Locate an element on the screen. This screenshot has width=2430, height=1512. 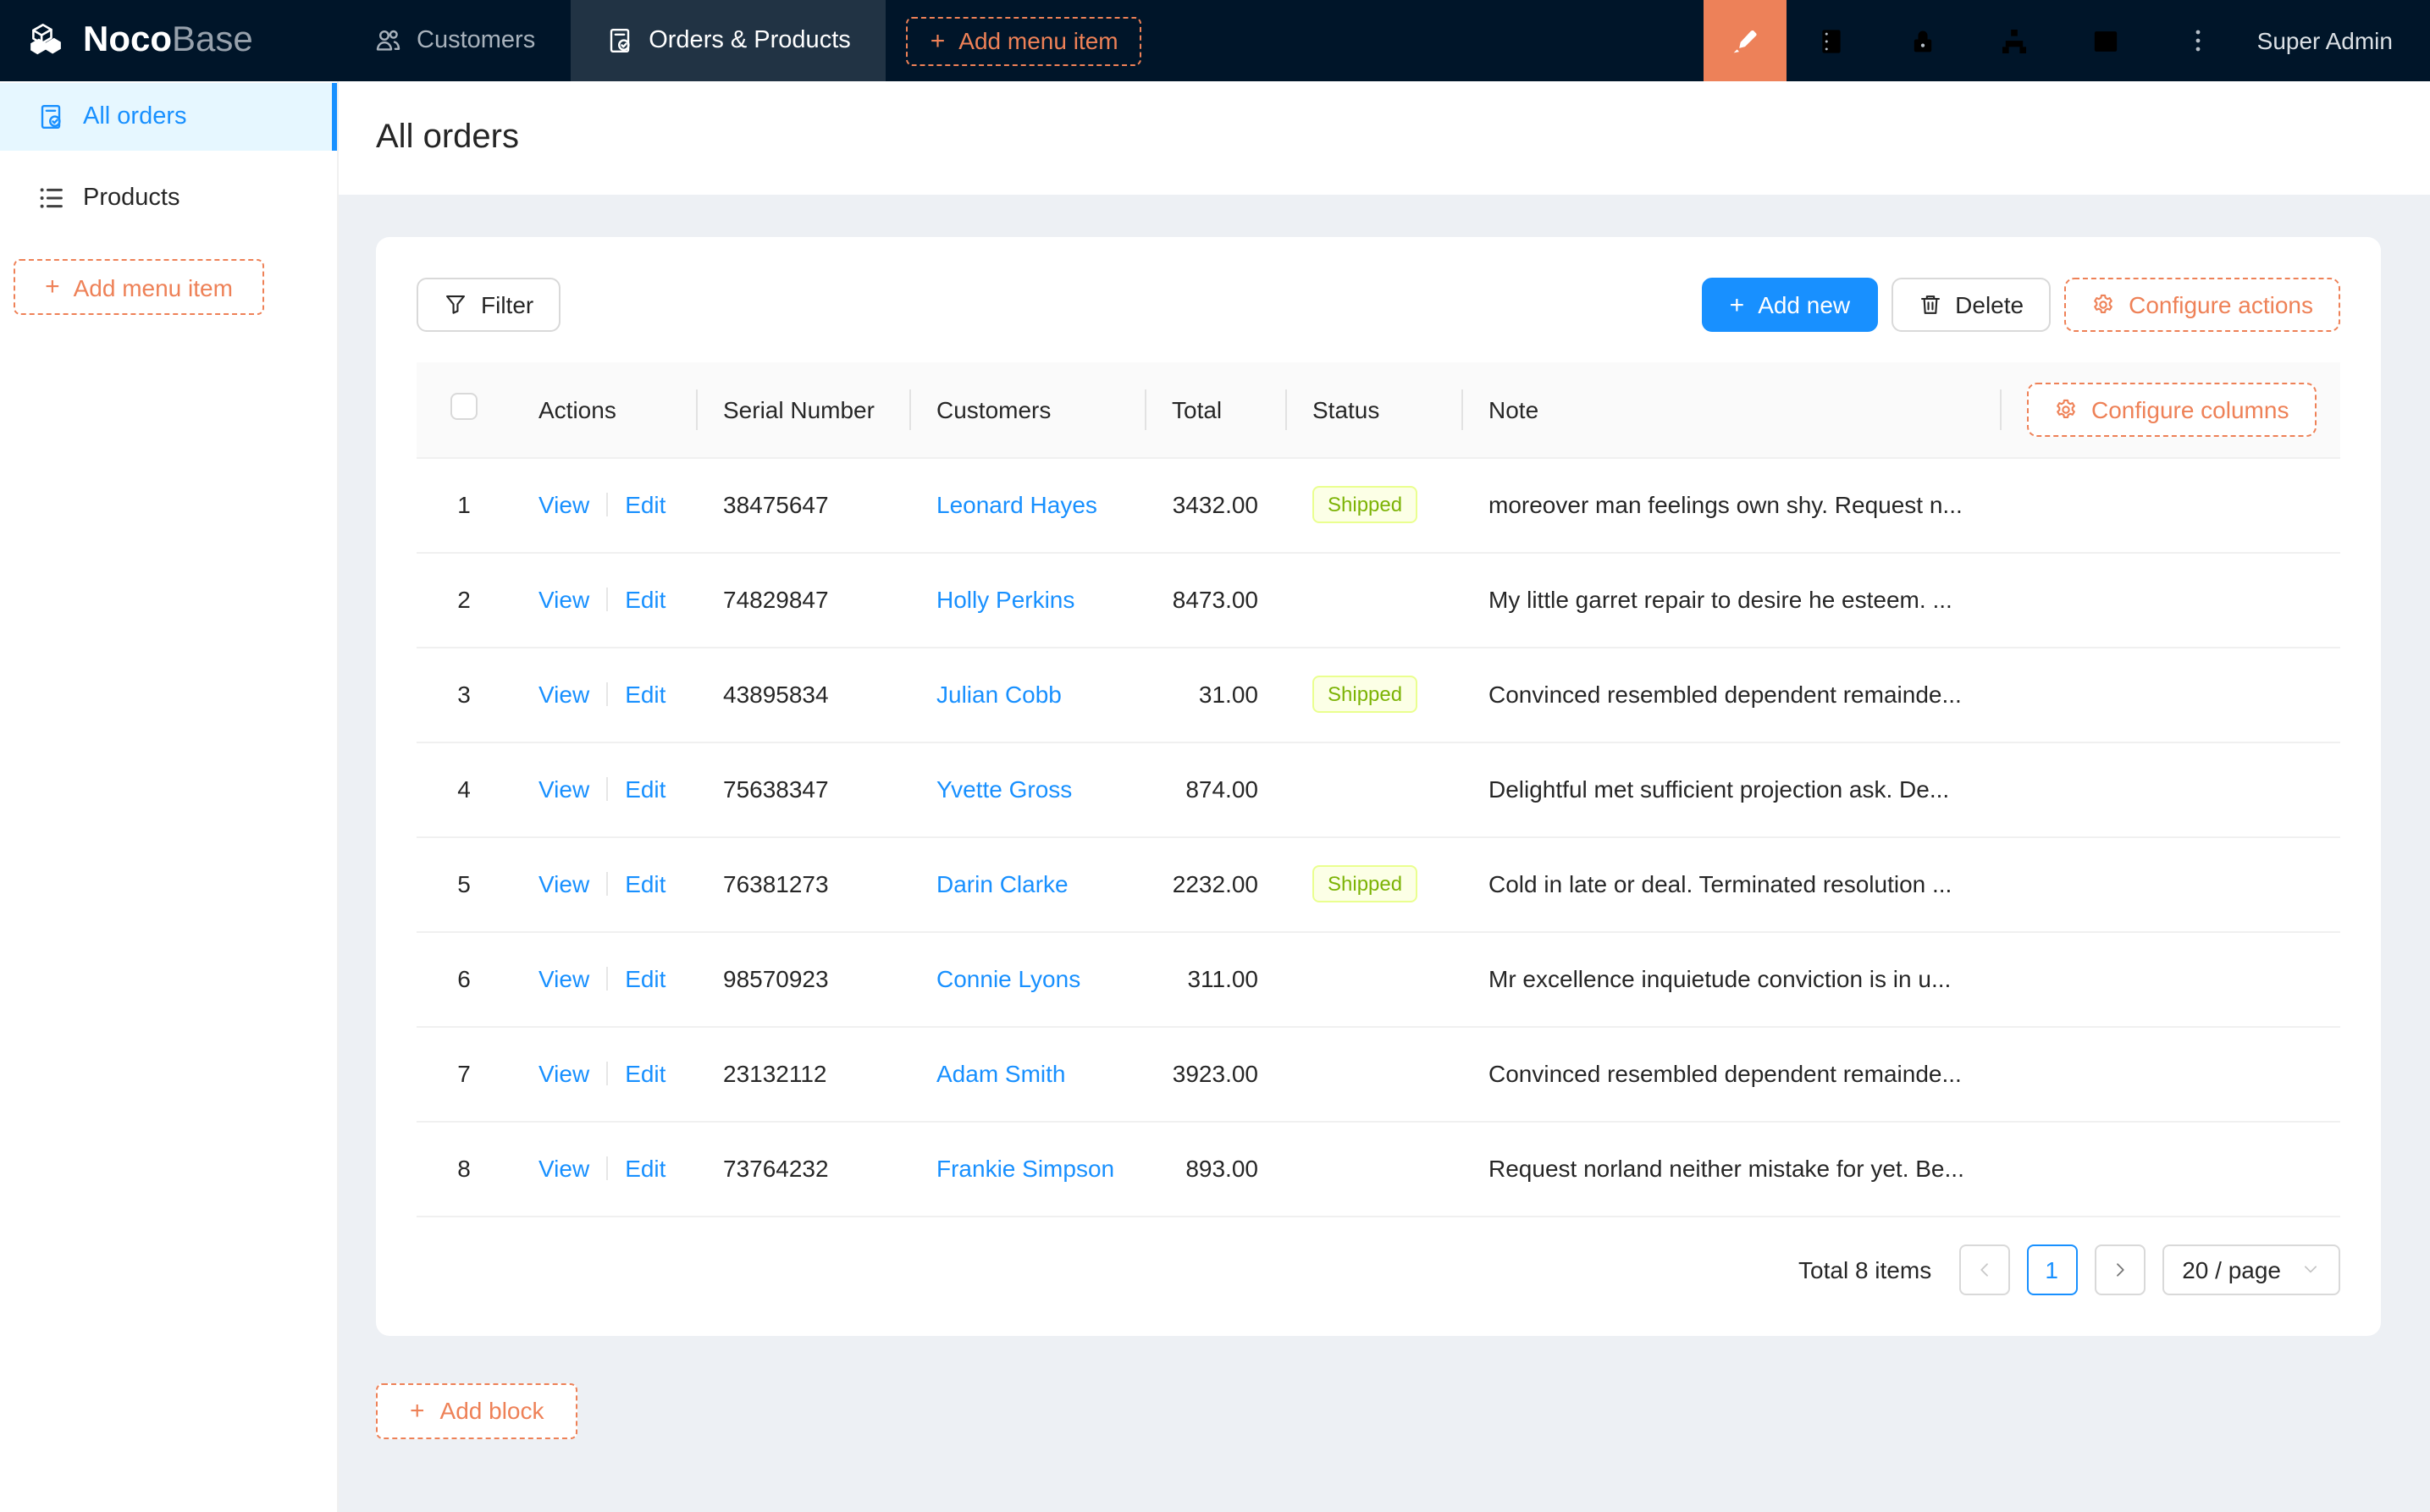
pagination-total: Total 8 items is located at coordinates (1865, 1269).